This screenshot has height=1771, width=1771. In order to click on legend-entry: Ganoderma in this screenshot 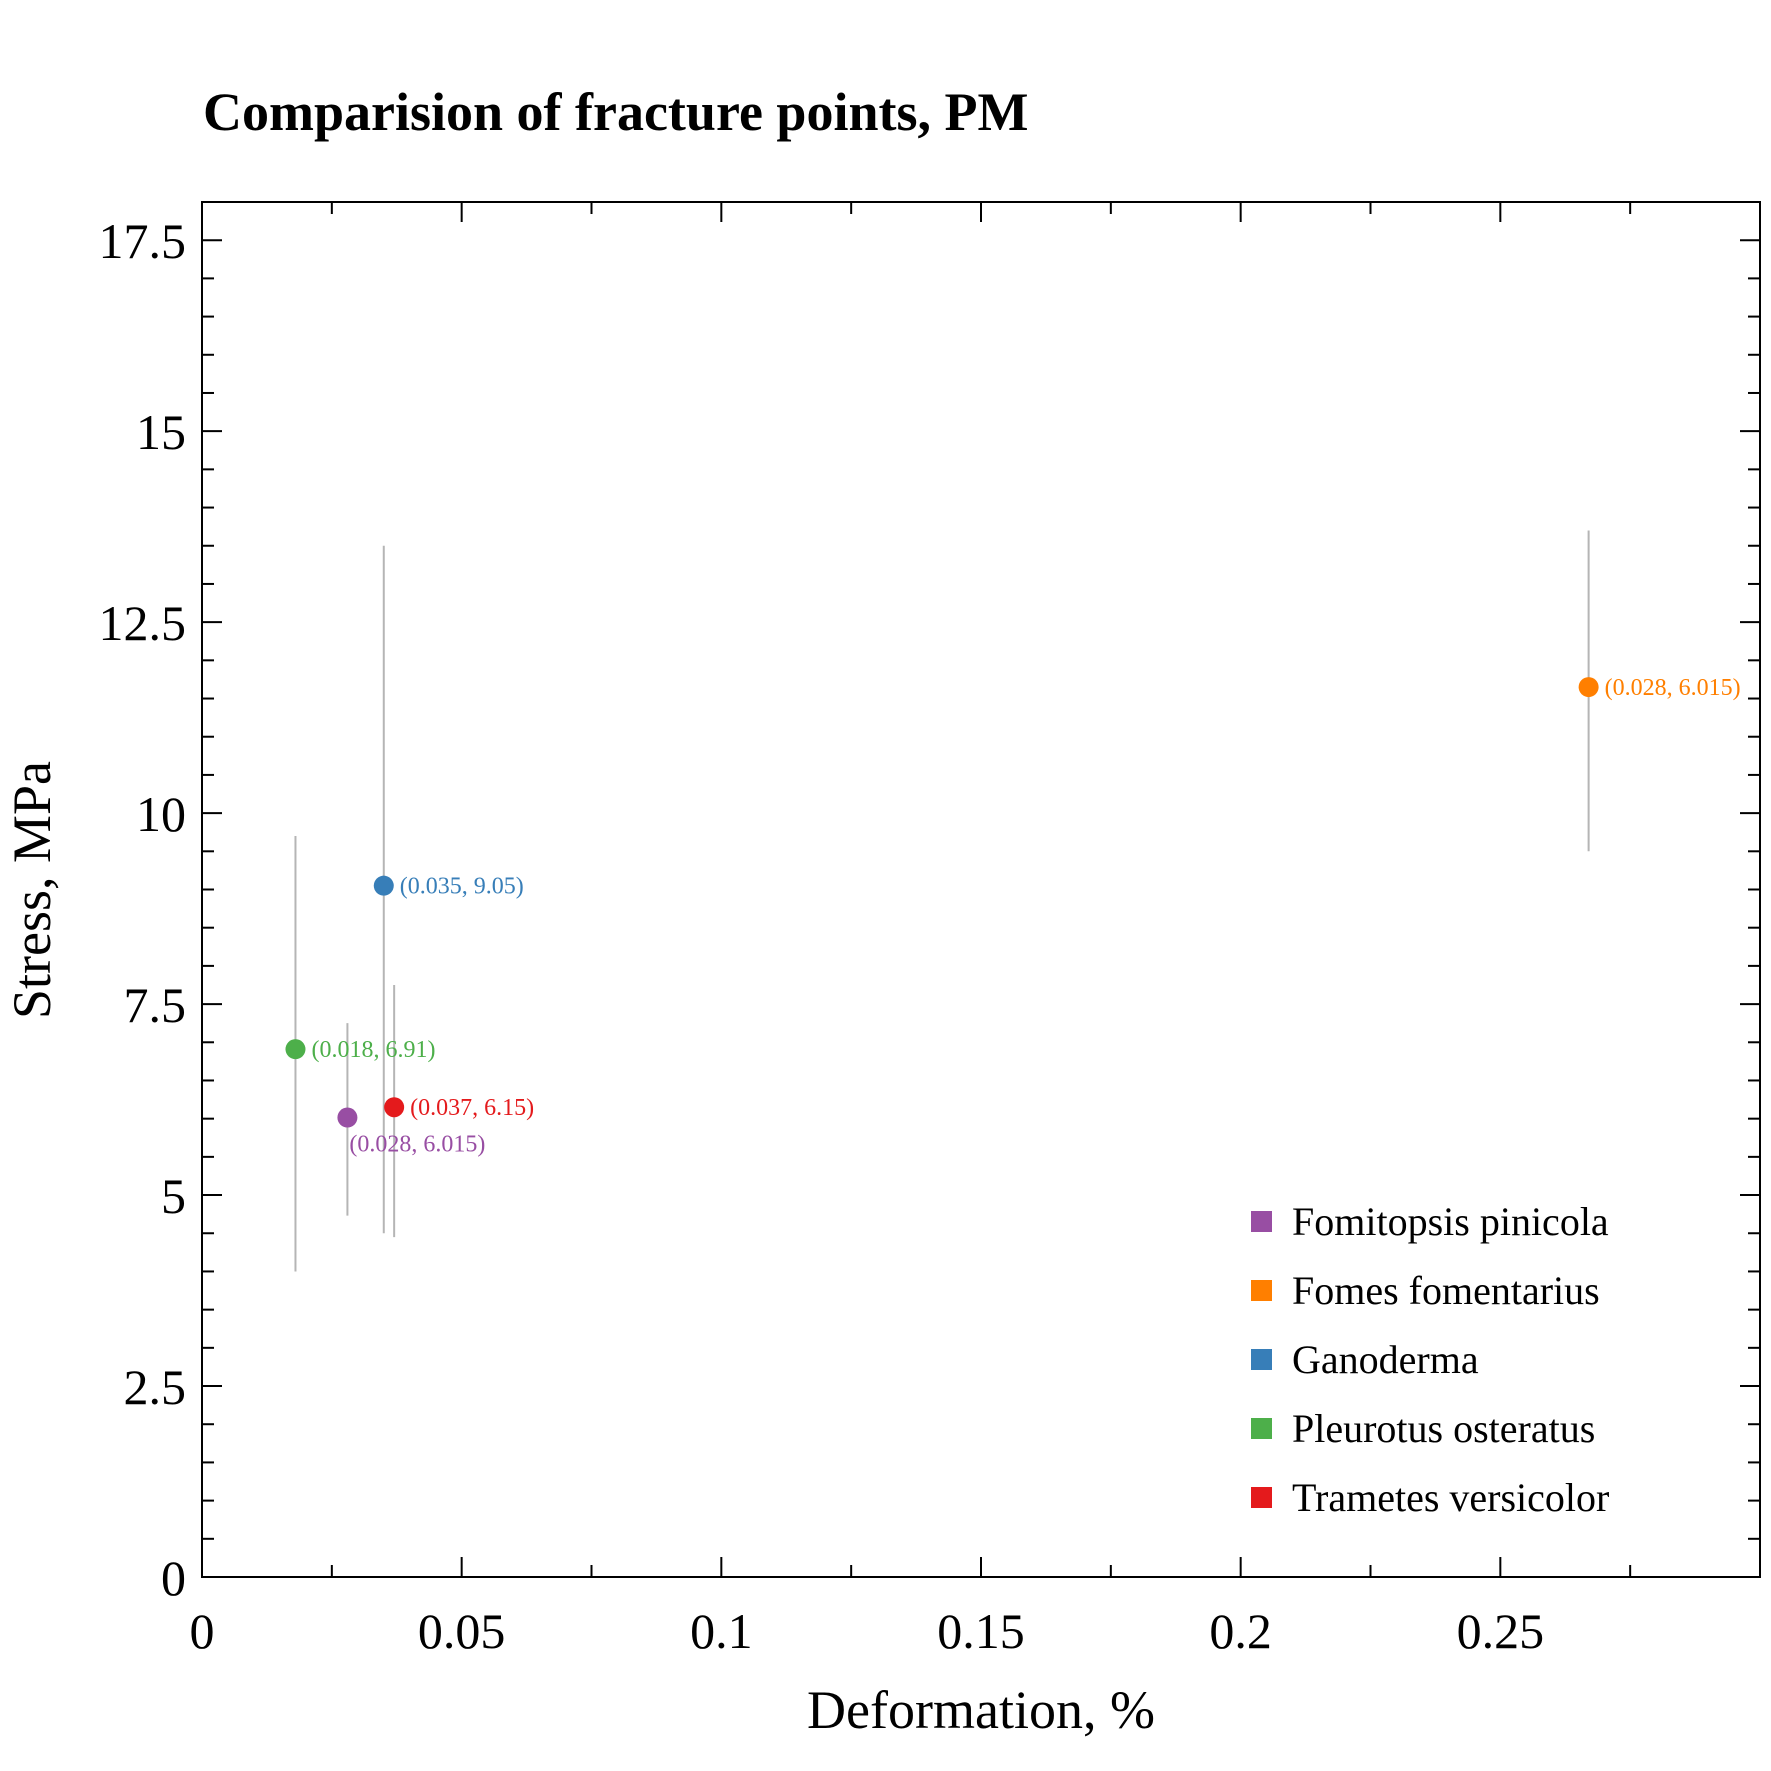, I will do `click(1385, 1359)`.